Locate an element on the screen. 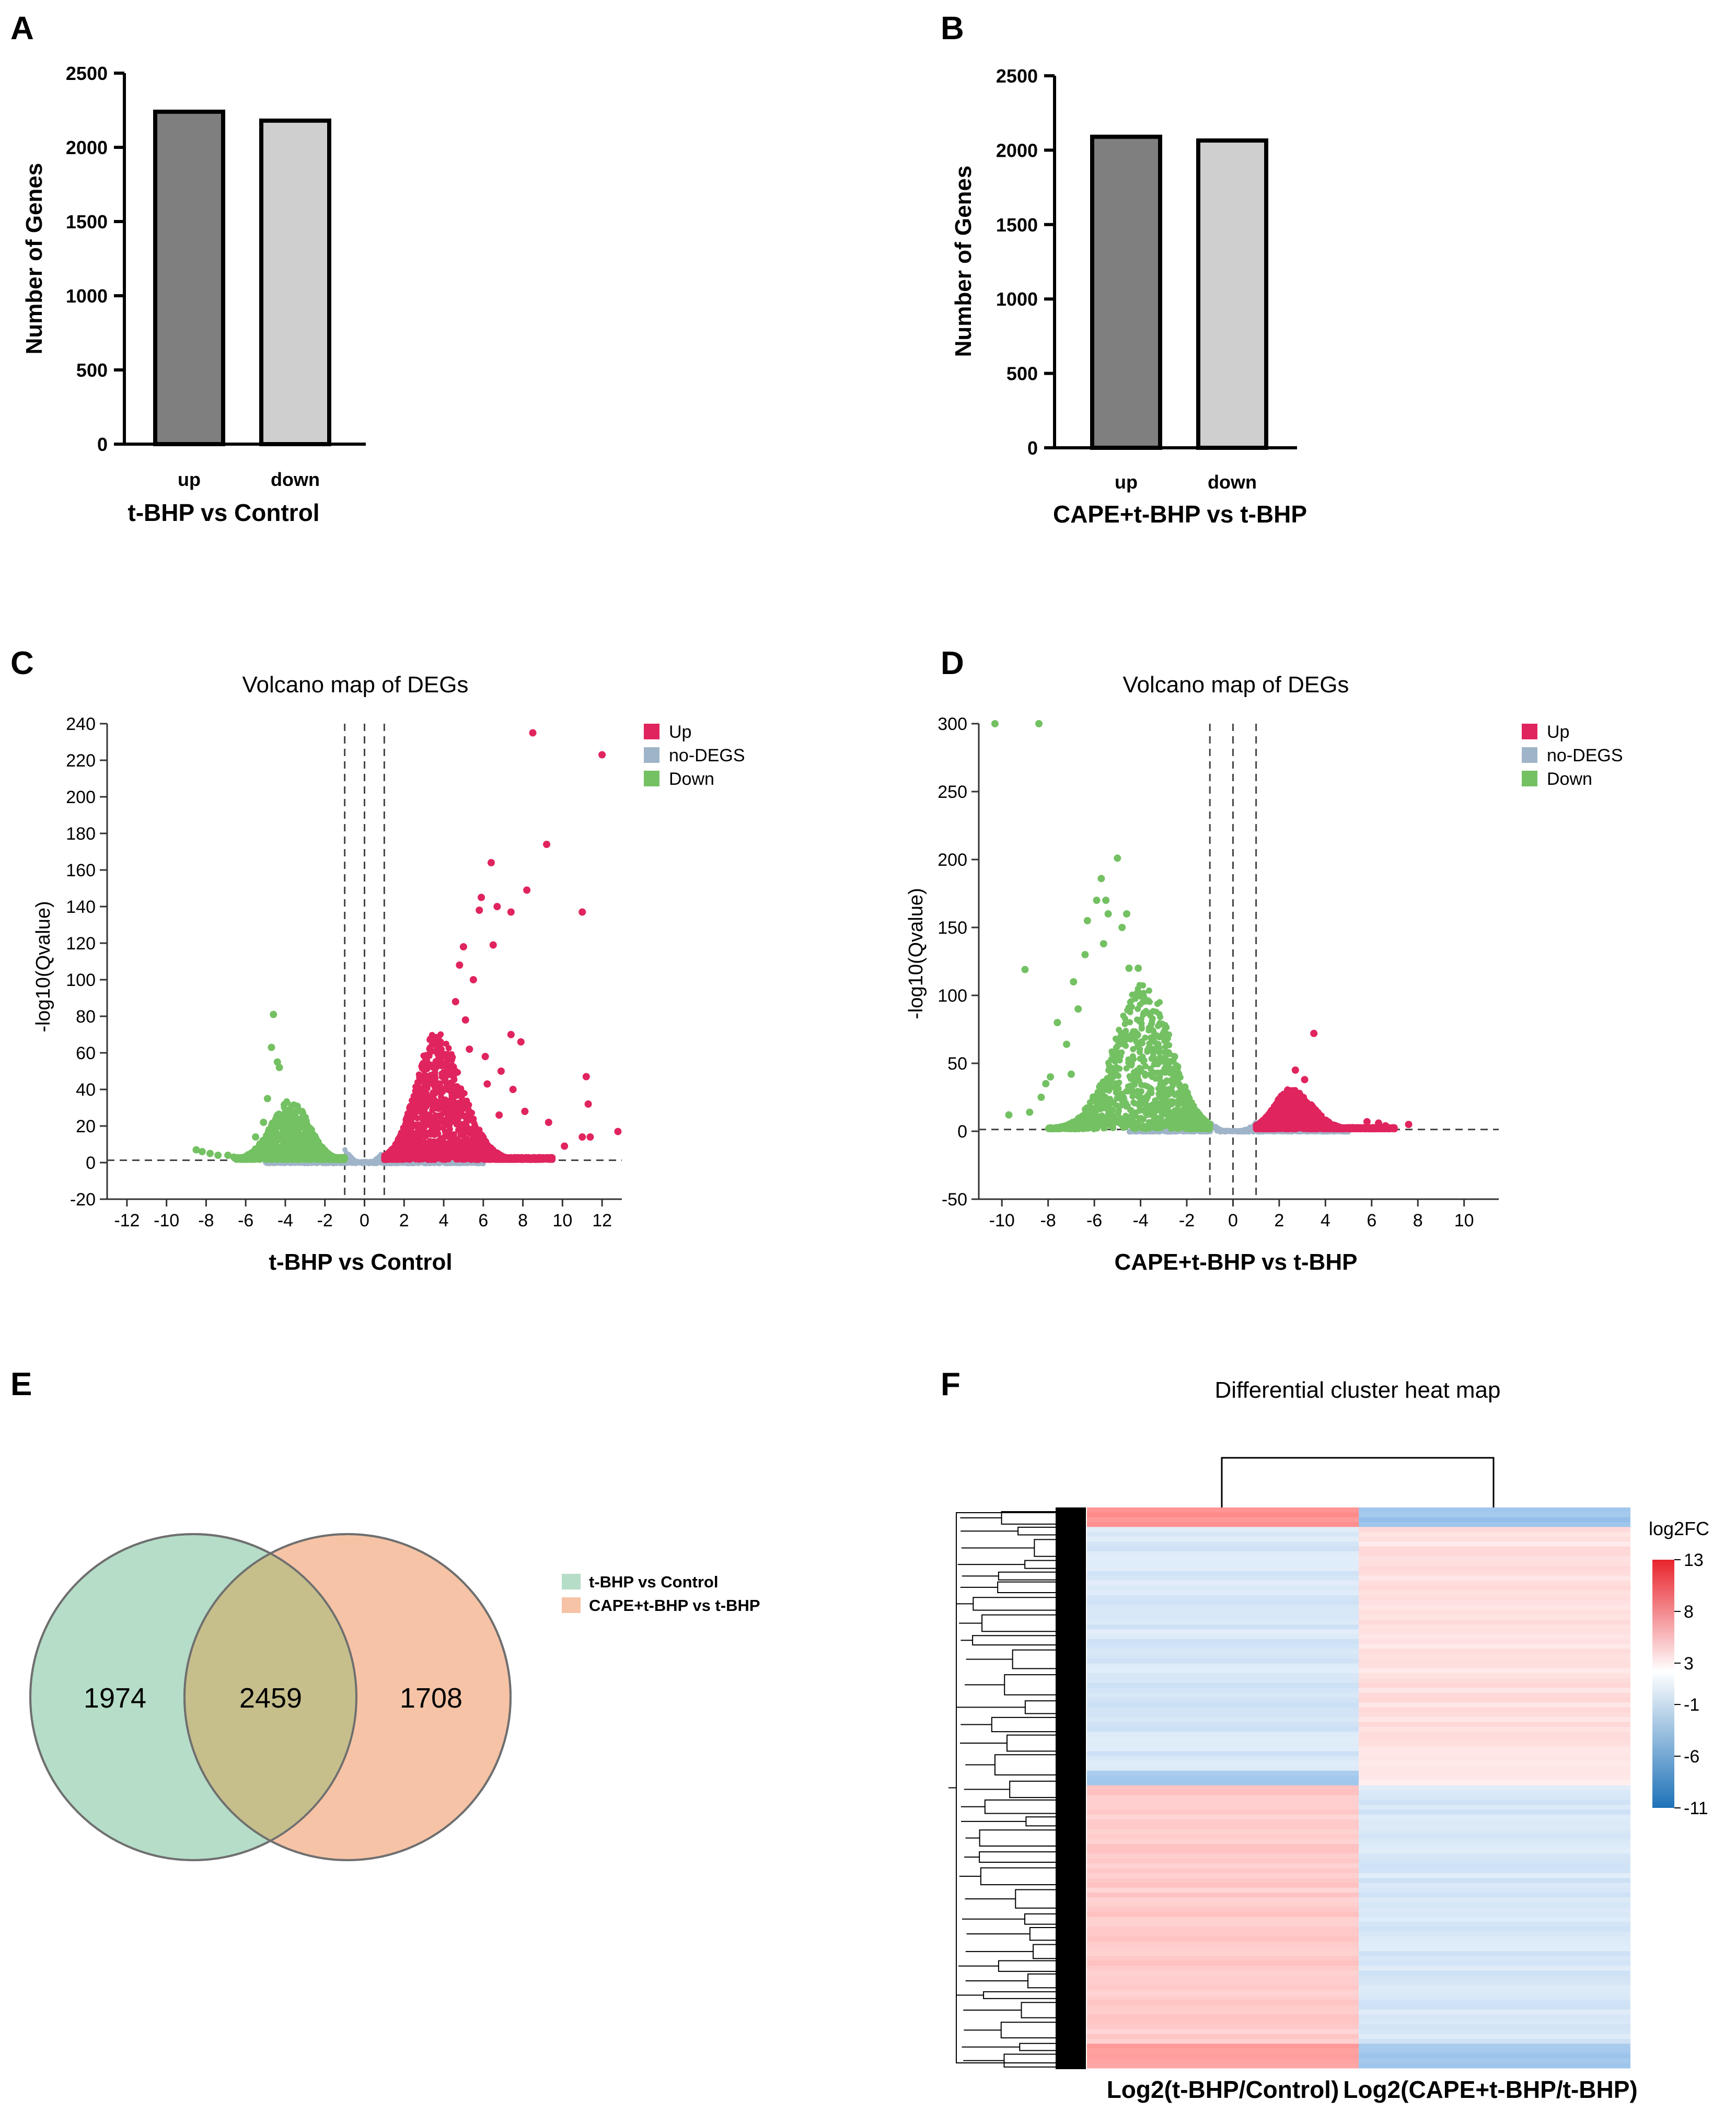 Image resolution: width=1736 pixels, height=2112 pixels. bar-down is located at coordinates (1232, 294).